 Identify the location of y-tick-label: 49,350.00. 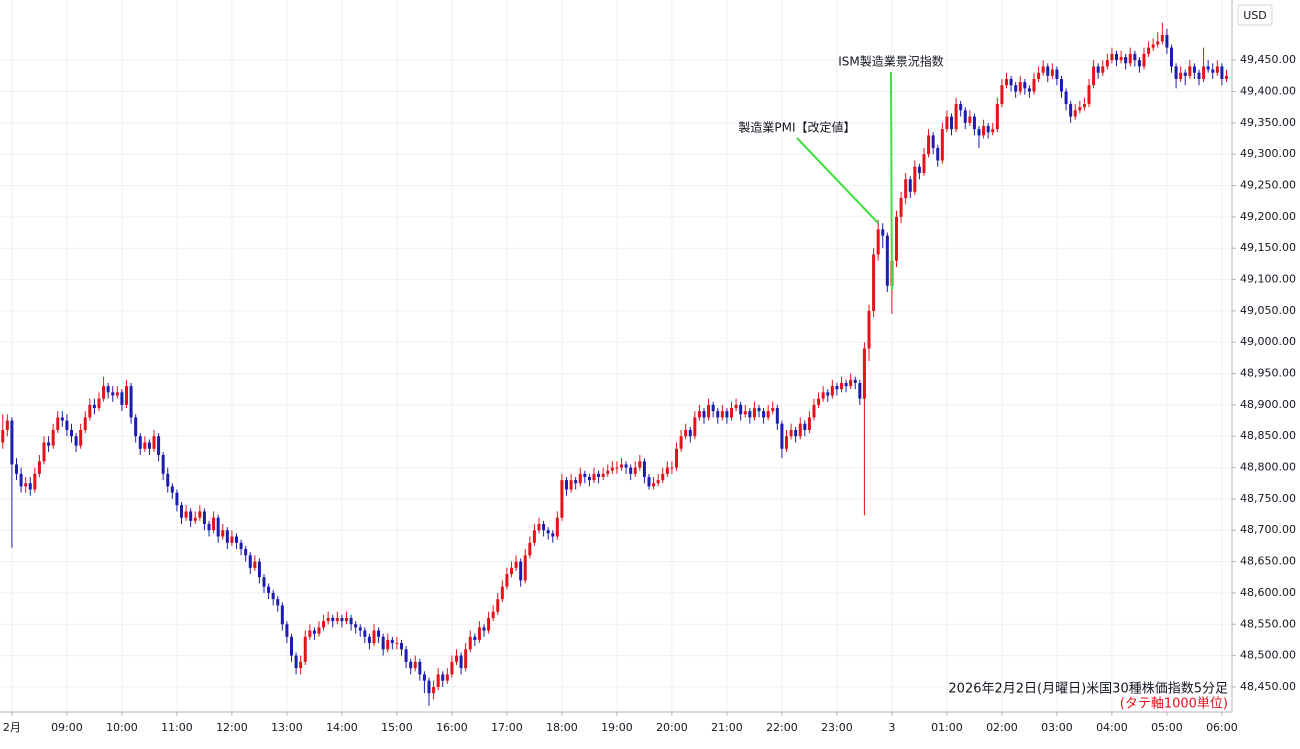
(1268, 122).